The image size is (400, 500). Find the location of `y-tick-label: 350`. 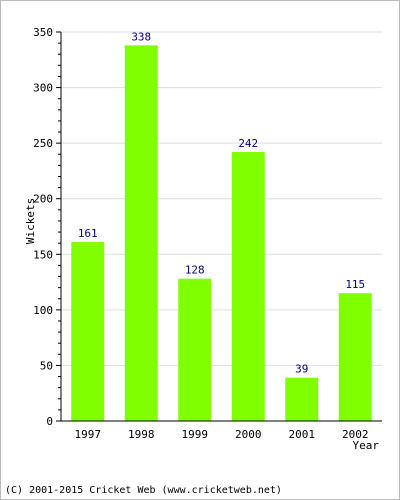

y-tick-label: 350 is located at coordinates (43, 32).